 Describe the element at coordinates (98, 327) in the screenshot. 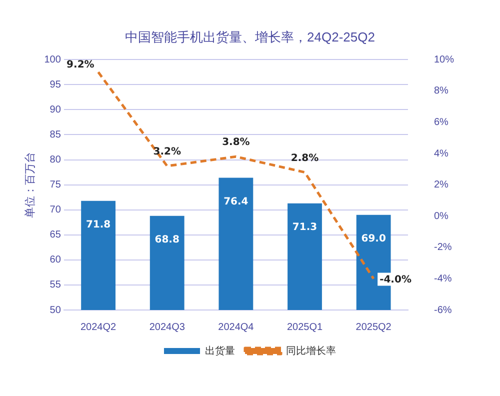

I see `x-tick-label: 2024Q2` at that location.